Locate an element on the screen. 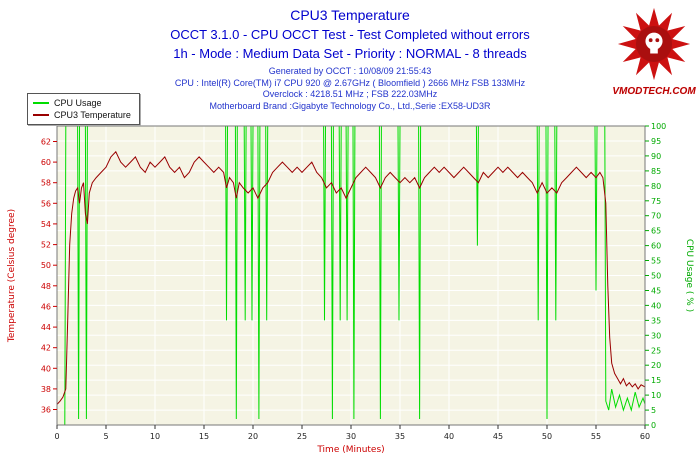 The width and height of the screenshot is (700, 467). svg-text: 65 is located at coordinates (656, 231).